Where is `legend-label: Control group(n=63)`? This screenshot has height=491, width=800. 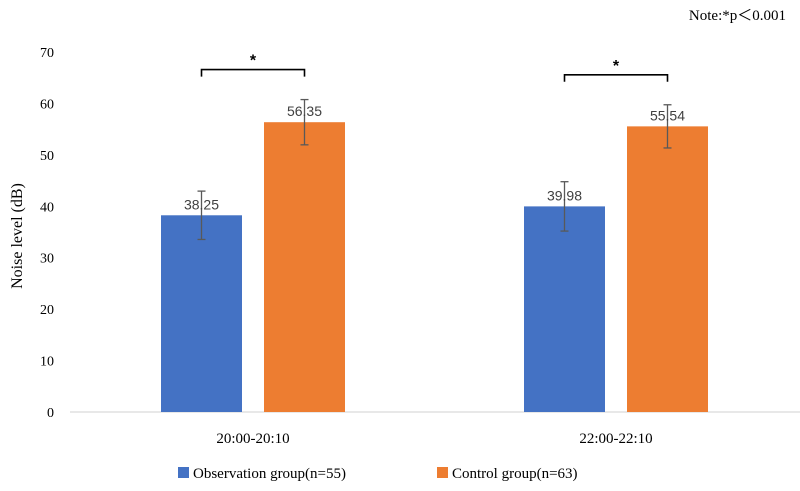
legend-label: Control group(n=63) is located at coordinates (515, 474).